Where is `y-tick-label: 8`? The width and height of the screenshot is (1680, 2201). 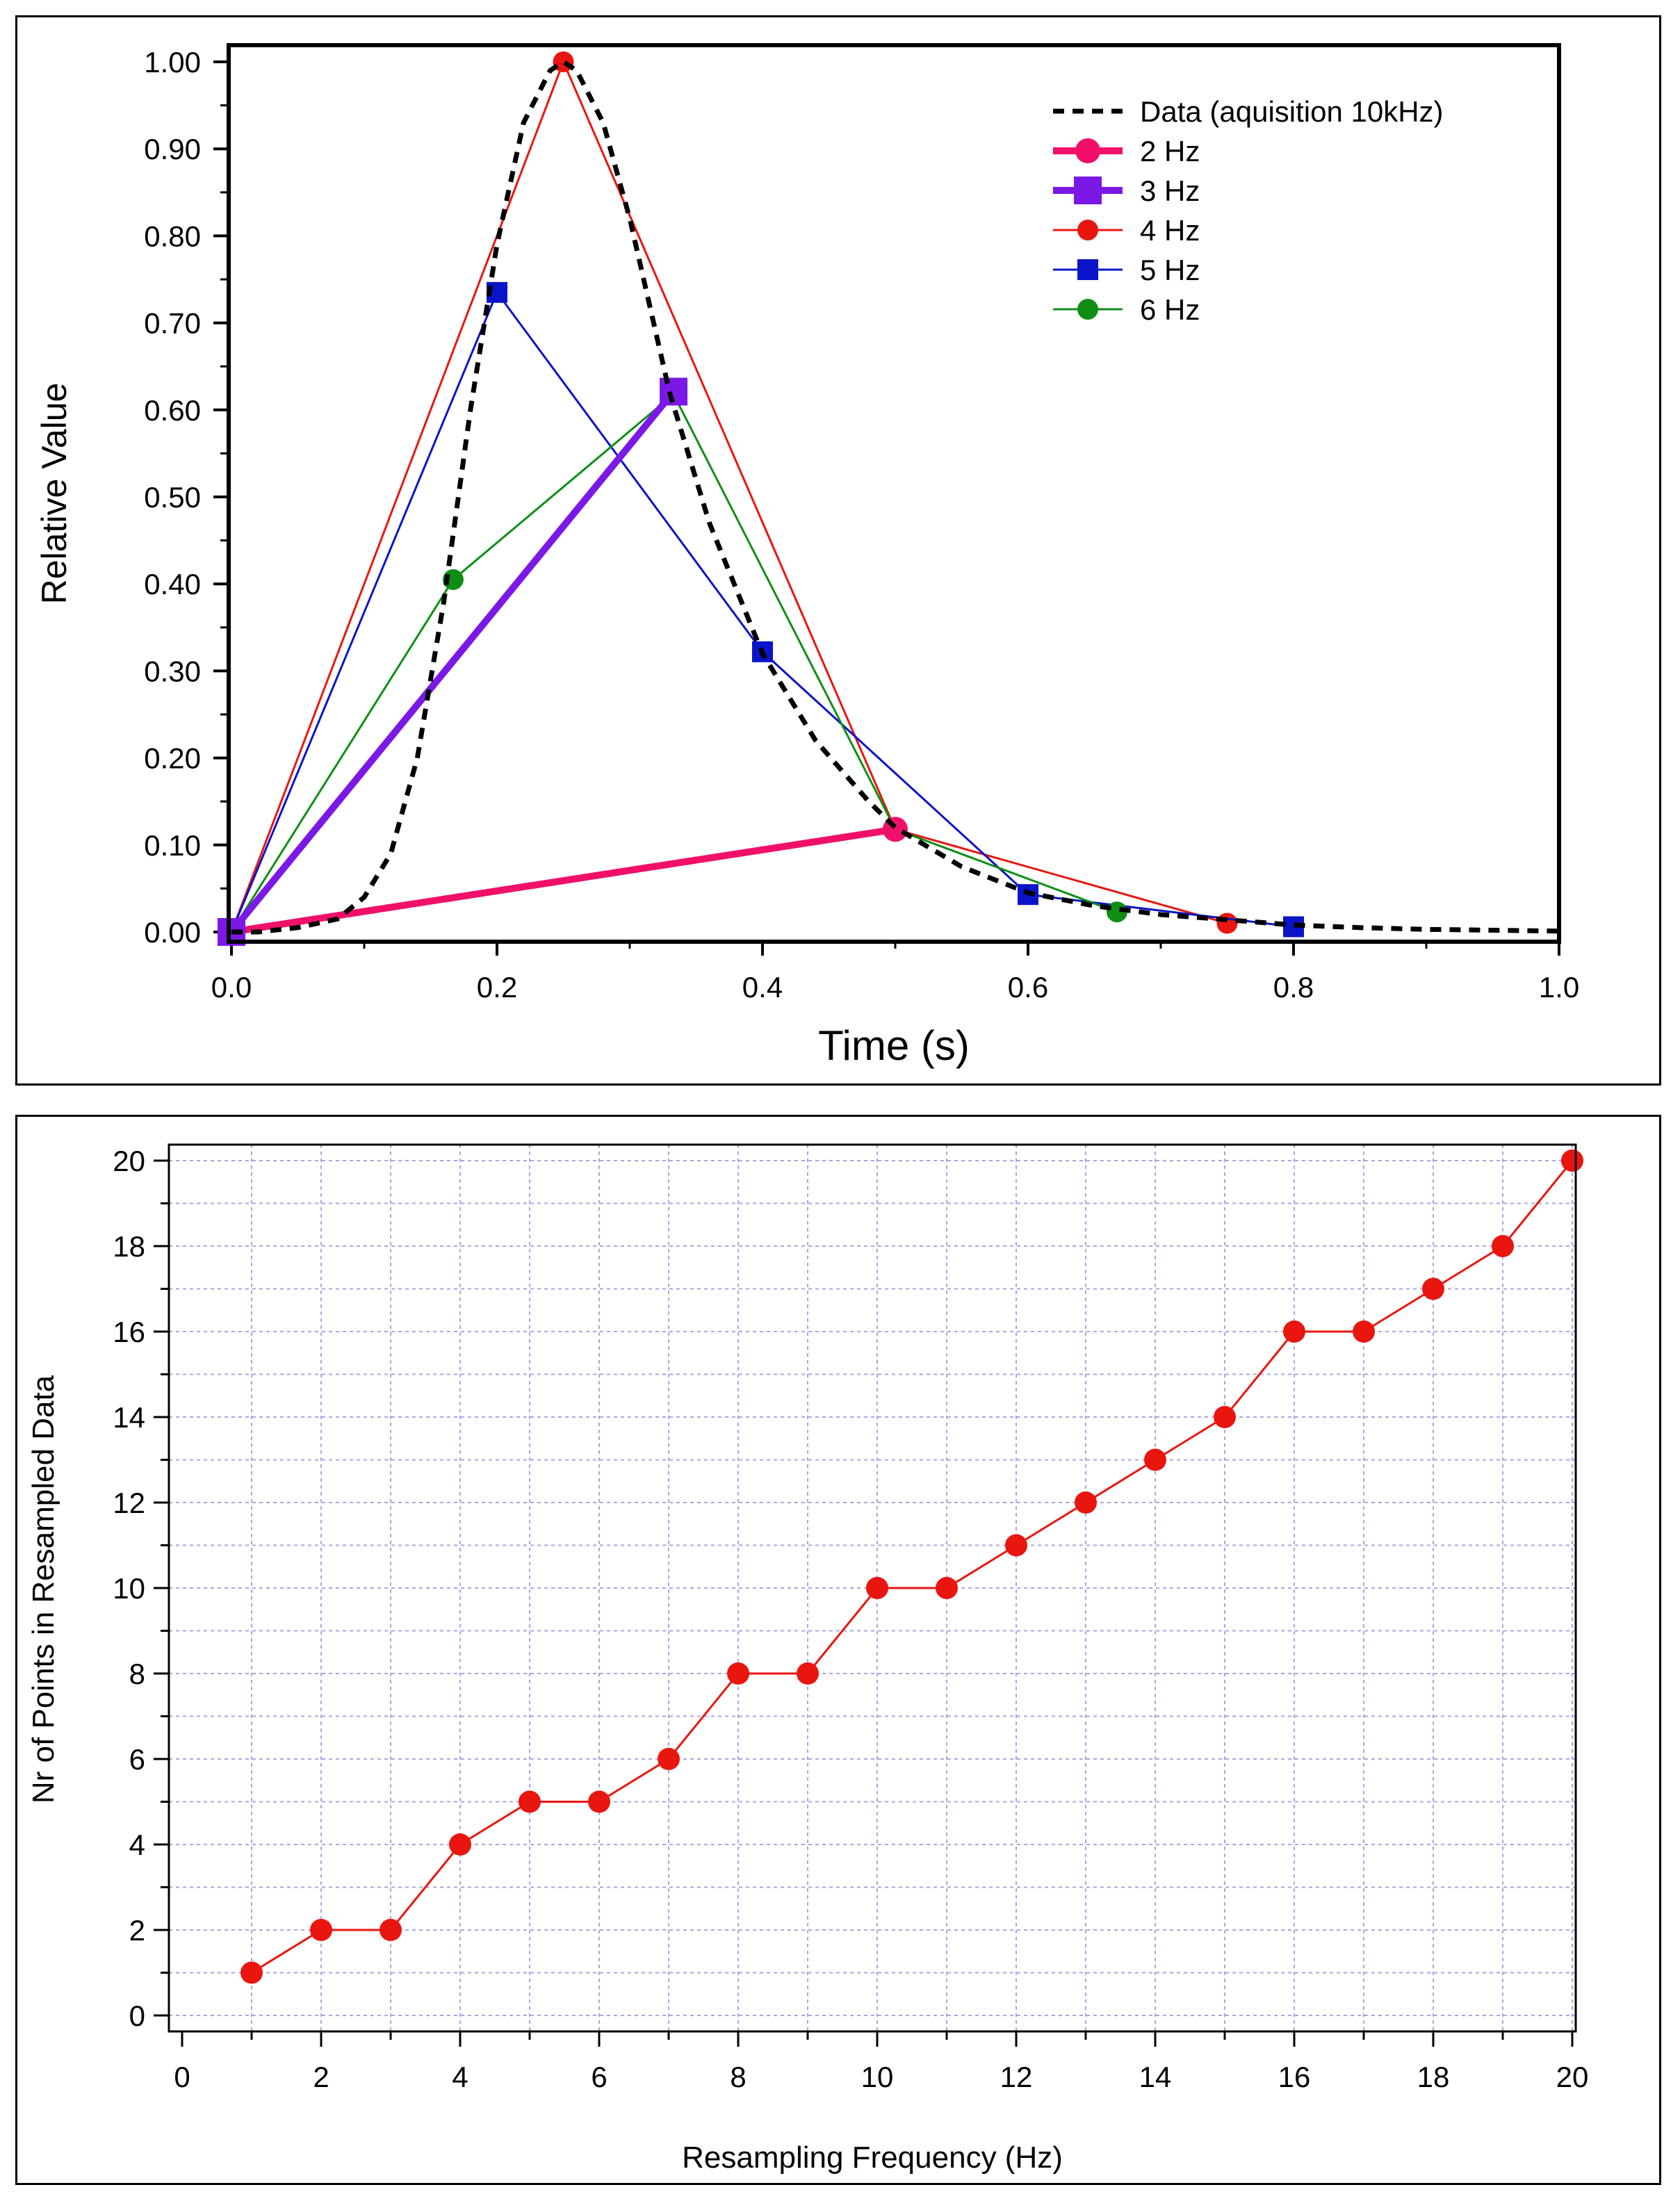
y-tick-label: 8 is located at coordinates (137, 1674).